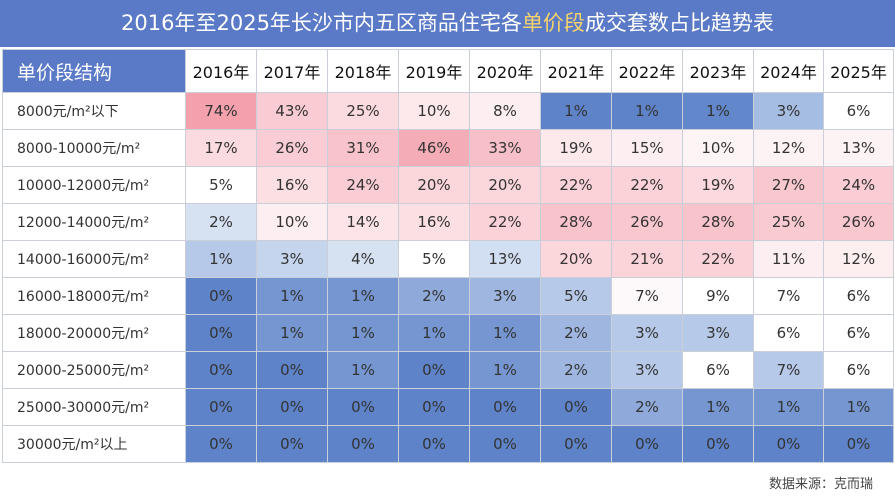 The height and width of the screenshot is (500, 895). What do you see at coordinates (820, 484) in the screenshot?
I see `data-source: 数据来源：克而瑞` at bounding box center [820, 484].